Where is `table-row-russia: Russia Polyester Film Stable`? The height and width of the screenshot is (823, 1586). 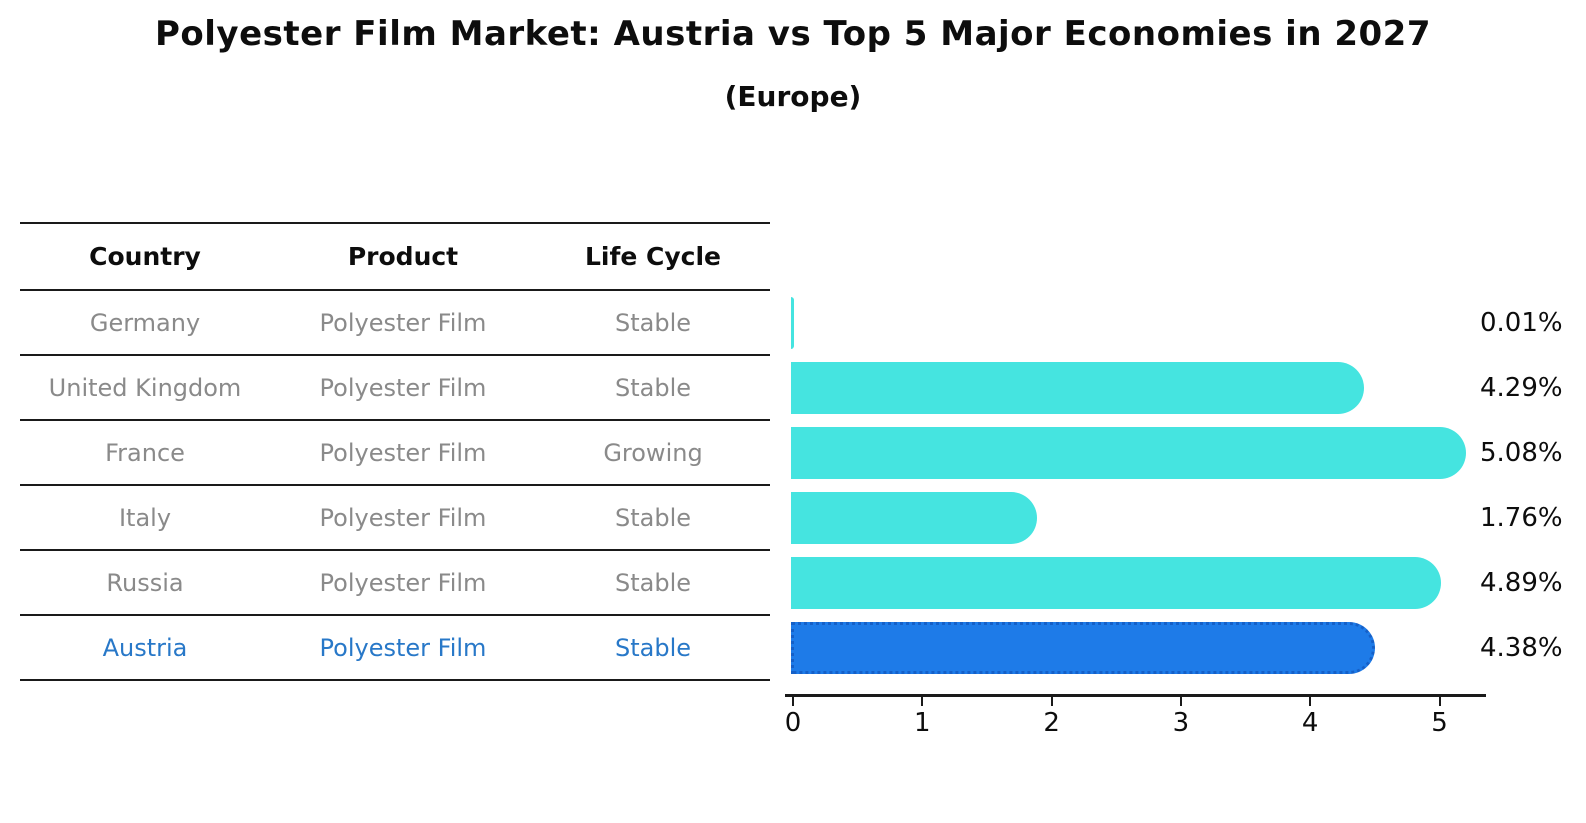
table-row-russia: Russia Polyester Film Stable is located at coordinates (395, 583).